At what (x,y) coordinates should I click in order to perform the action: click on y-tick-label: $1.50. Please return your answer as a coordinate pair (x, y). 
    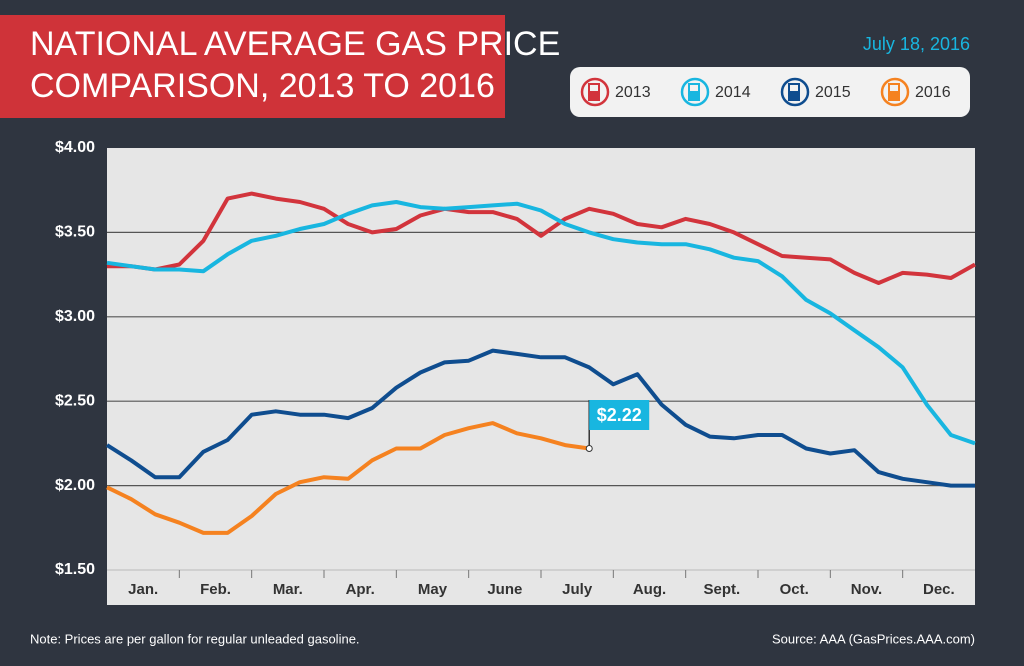
    Looking at the image, I should click on (75, 569).